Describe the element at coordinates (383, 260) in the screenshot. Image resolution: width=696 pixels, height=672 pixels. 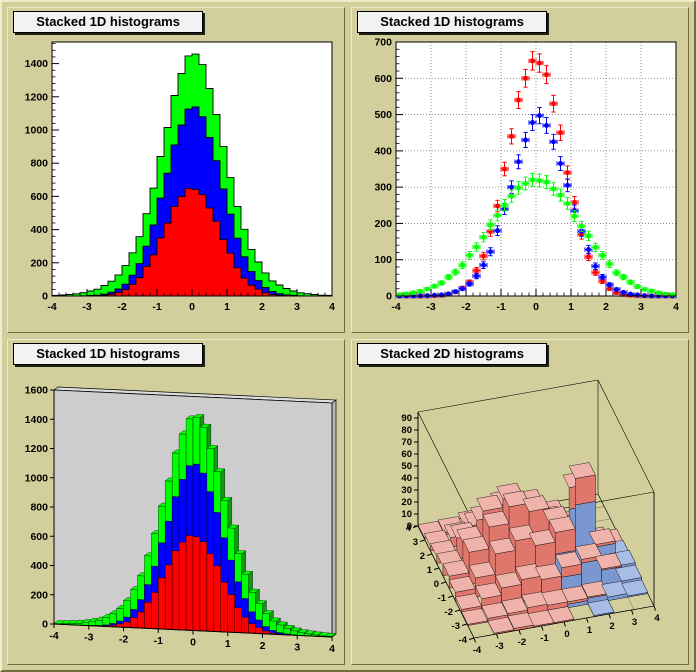
I see `svg-text: 100` at that location.